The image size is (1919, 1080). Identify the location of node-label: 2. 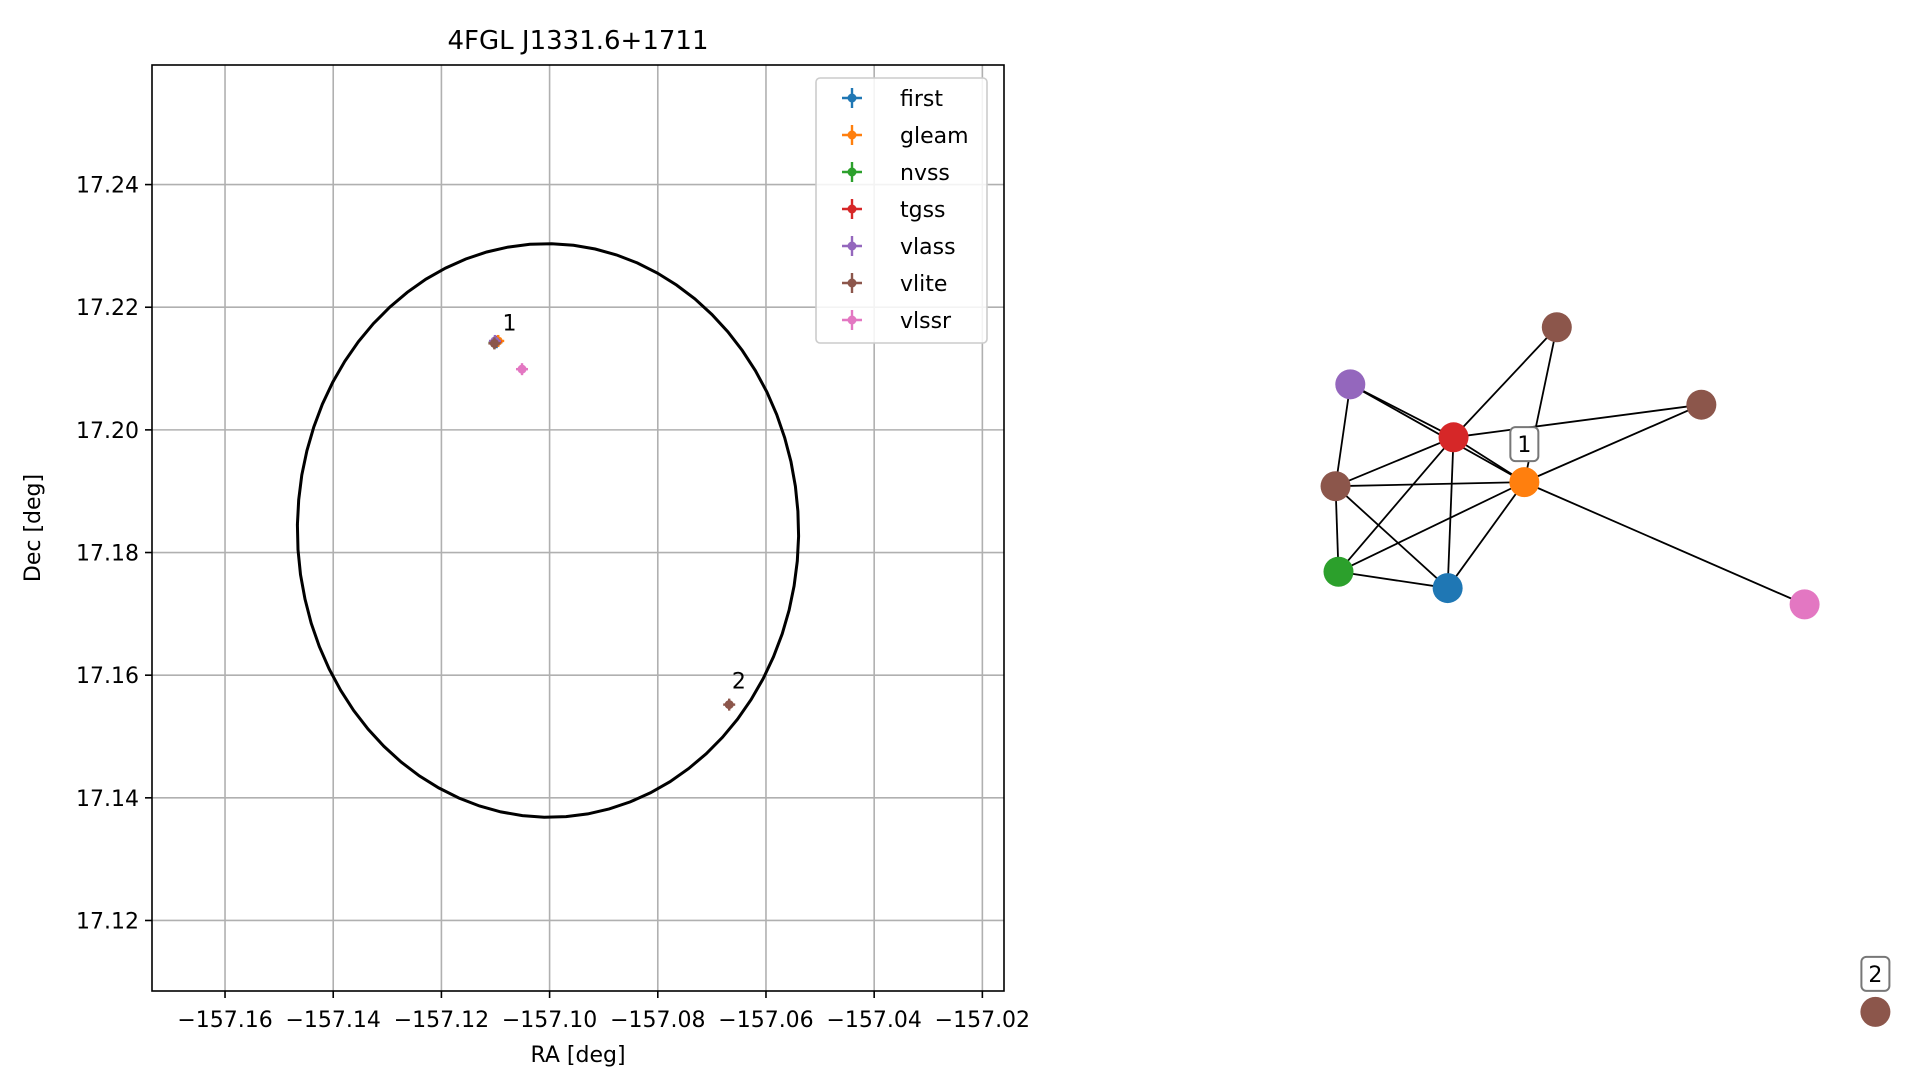
(1875, 975).